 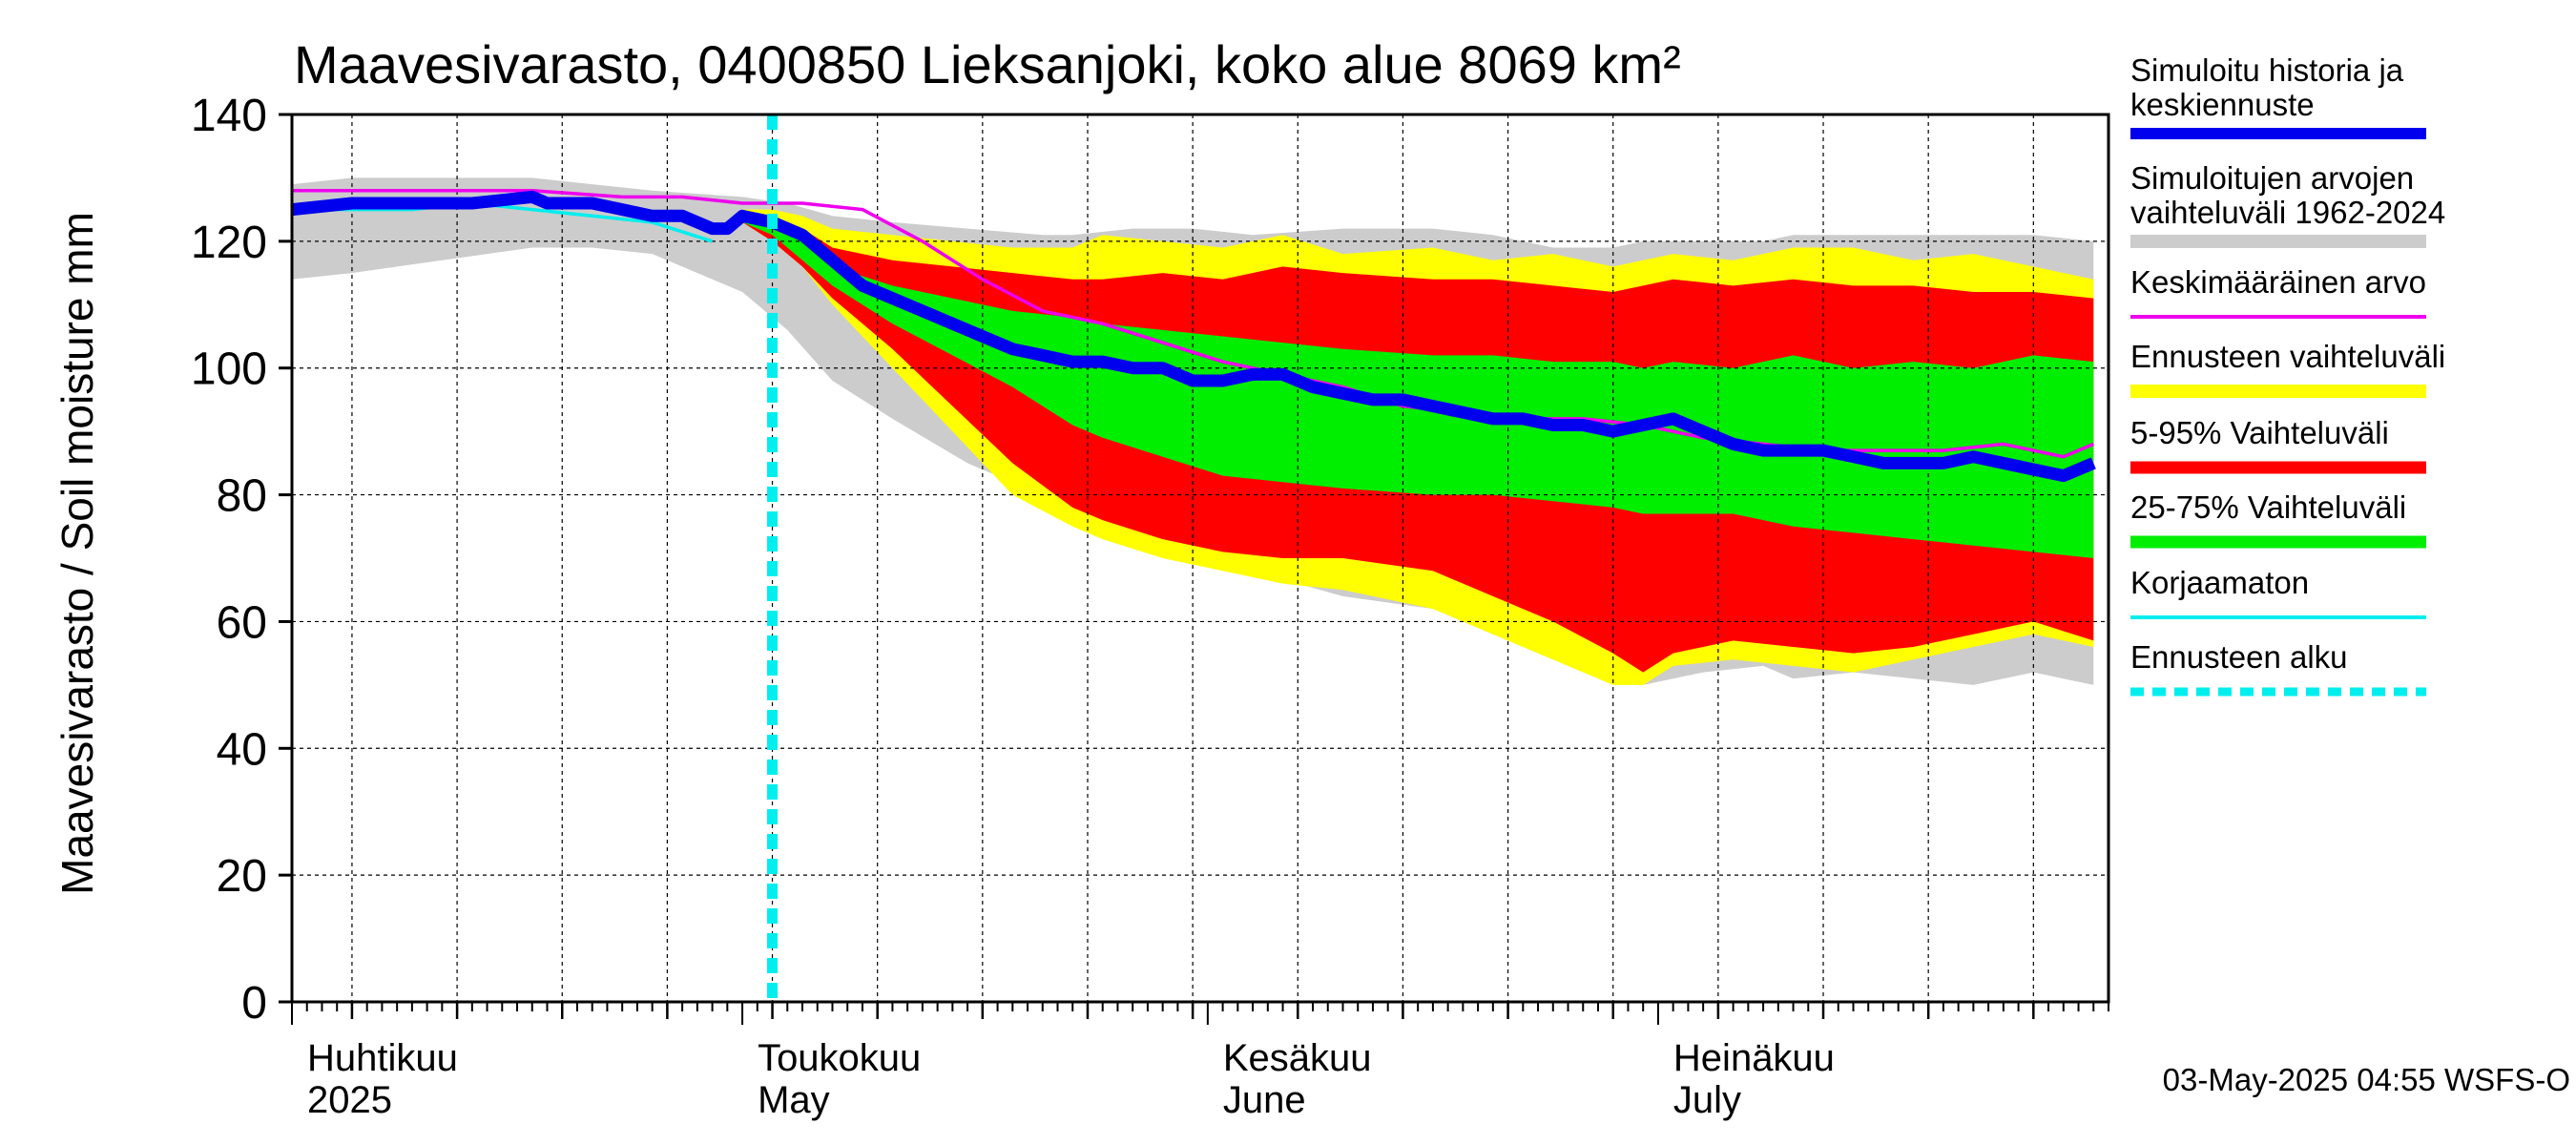 I want to click on legend-item-keskim-r-inen-arvo: Keskimääräinen arvo, so click(x=2278, y=291).